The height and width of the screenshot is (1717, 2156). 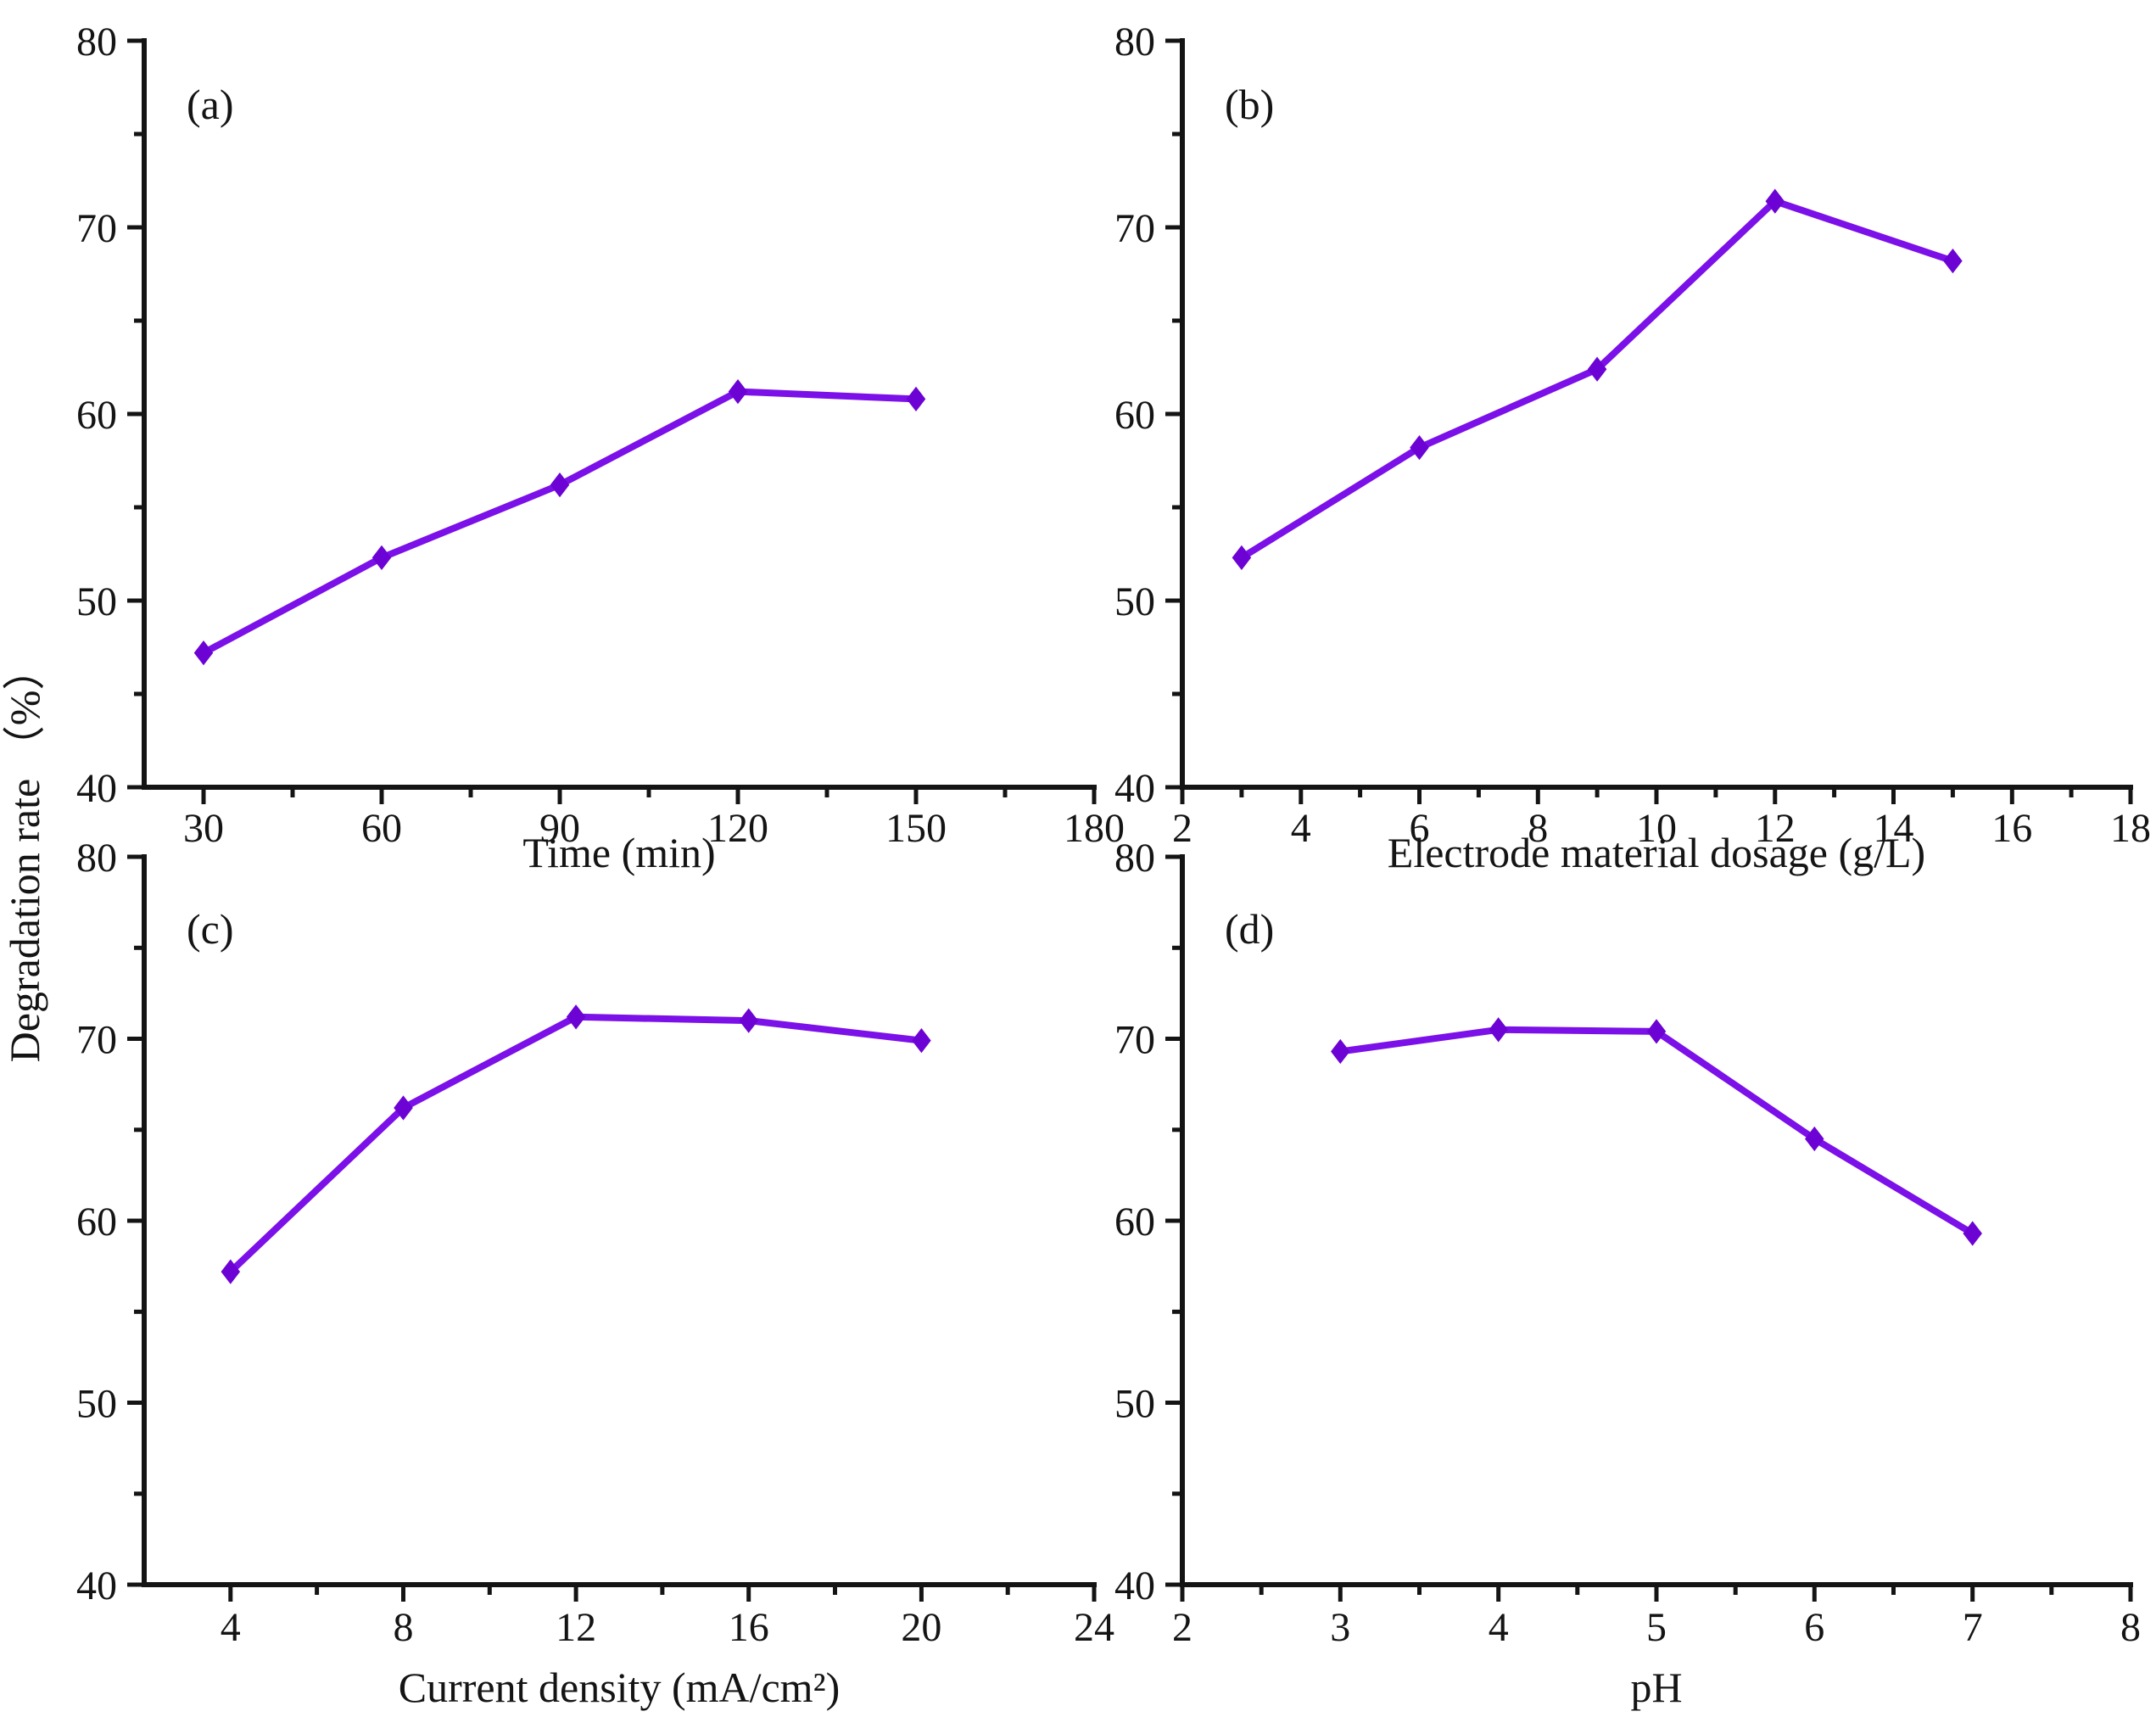 I want to click on x-tick-label: 14, so click(x=1894, y=828).